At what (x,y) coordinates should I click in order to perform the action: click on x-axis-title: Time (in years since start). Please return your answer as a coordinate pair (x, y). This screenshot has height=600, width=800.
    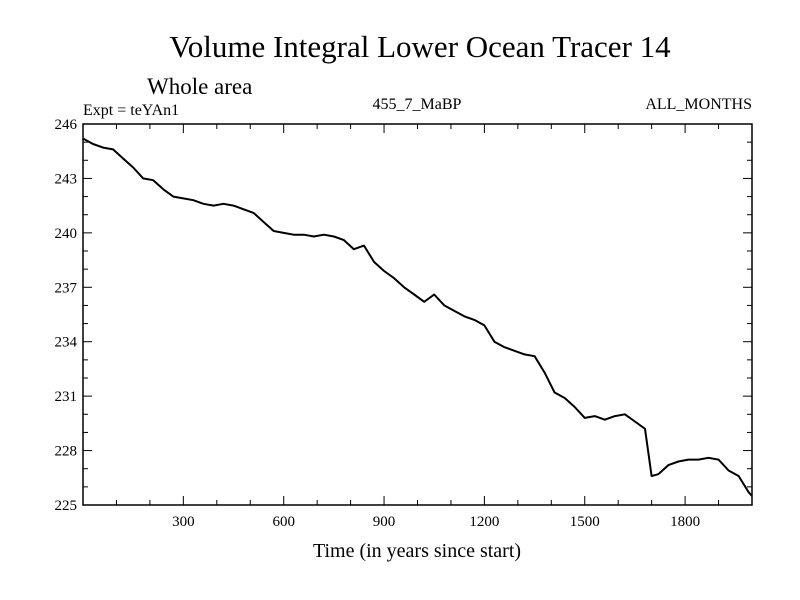
    Looking at the image, I should click on (417, 551).